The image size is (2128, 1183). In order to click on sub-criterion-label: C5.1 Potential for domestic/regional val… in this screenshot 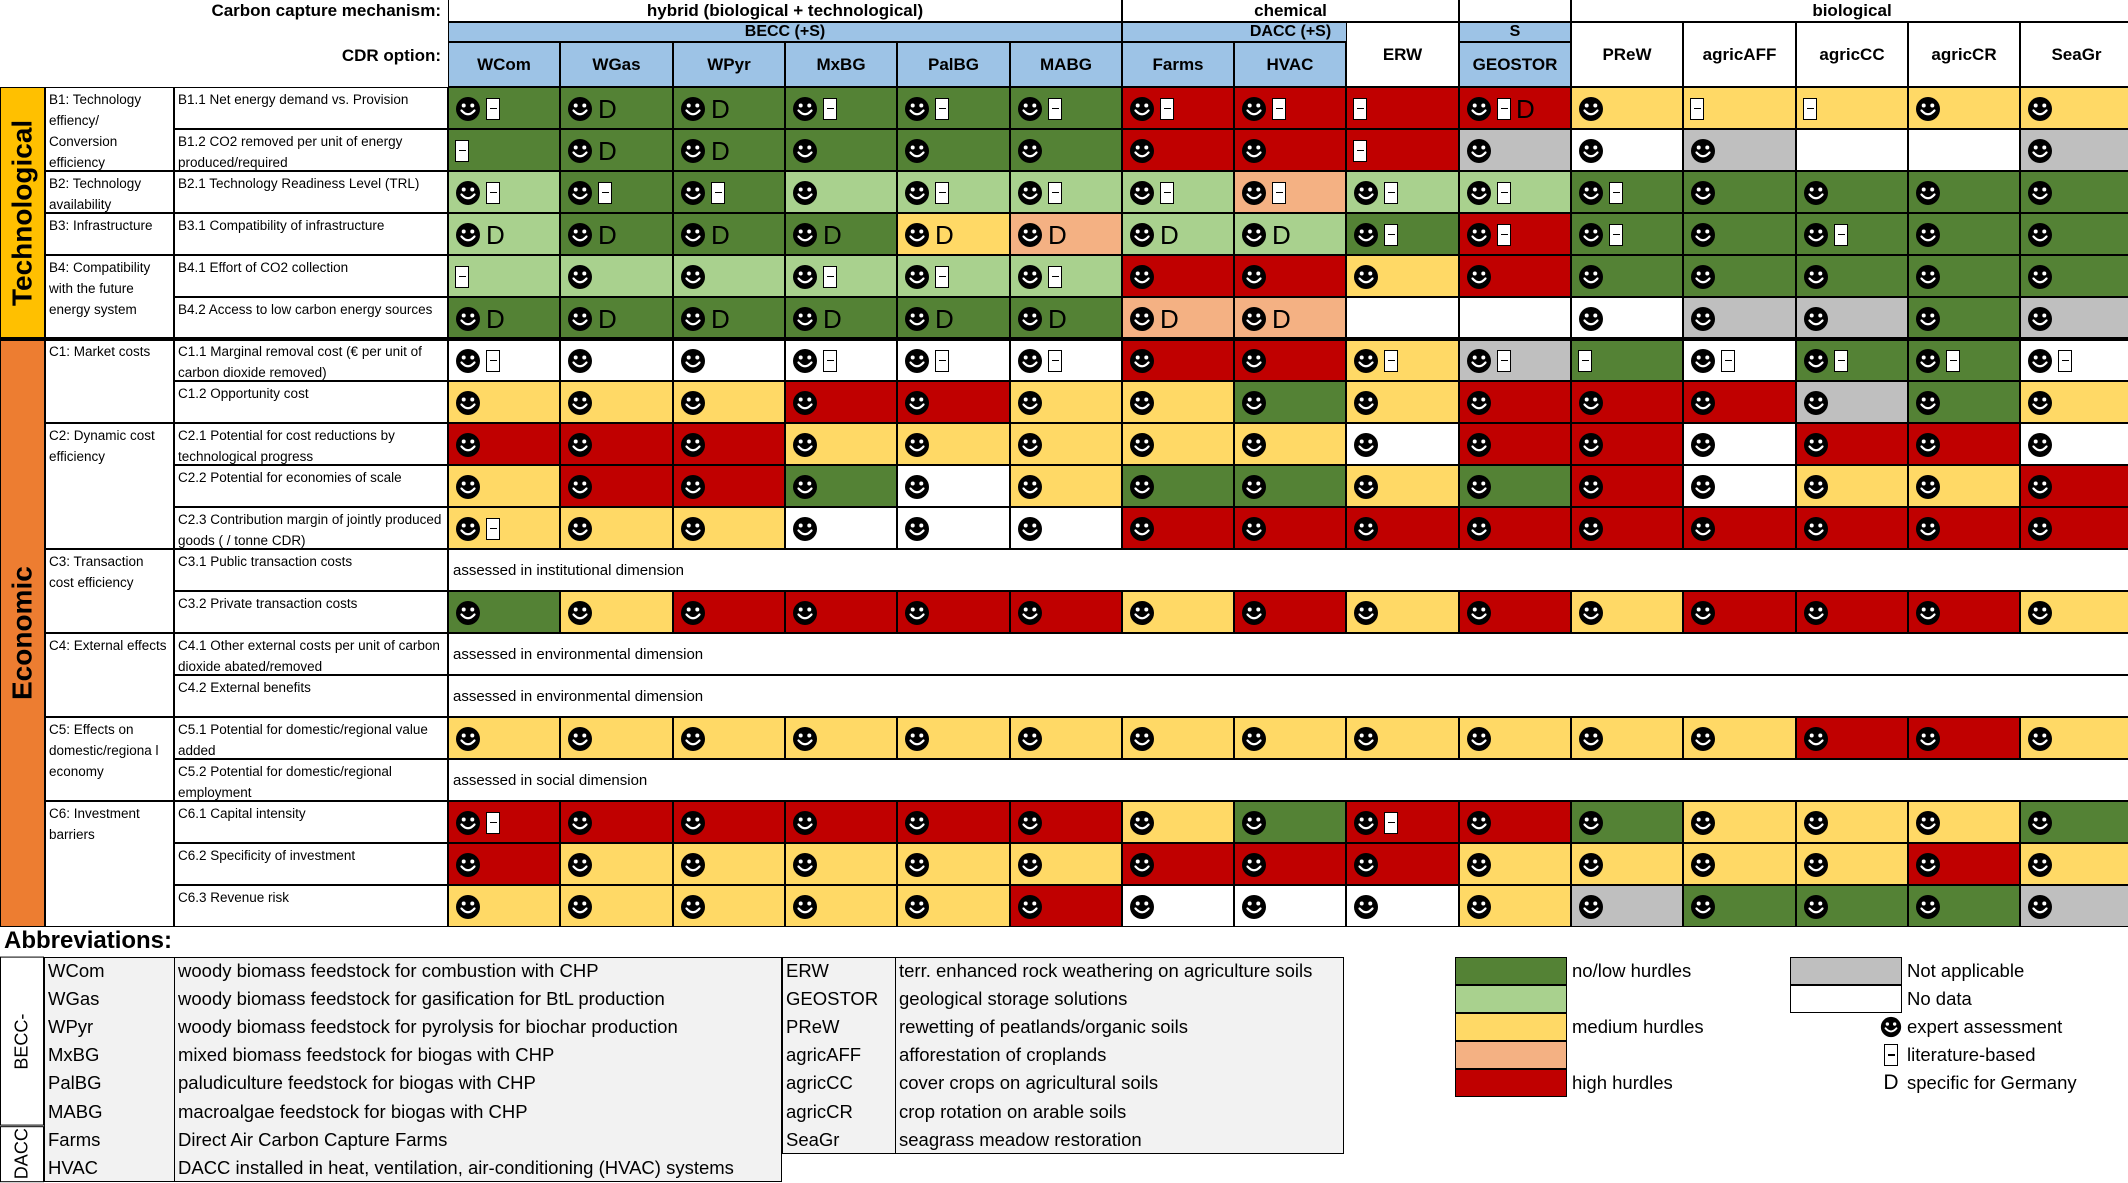, I will do `click(311, 738)`.